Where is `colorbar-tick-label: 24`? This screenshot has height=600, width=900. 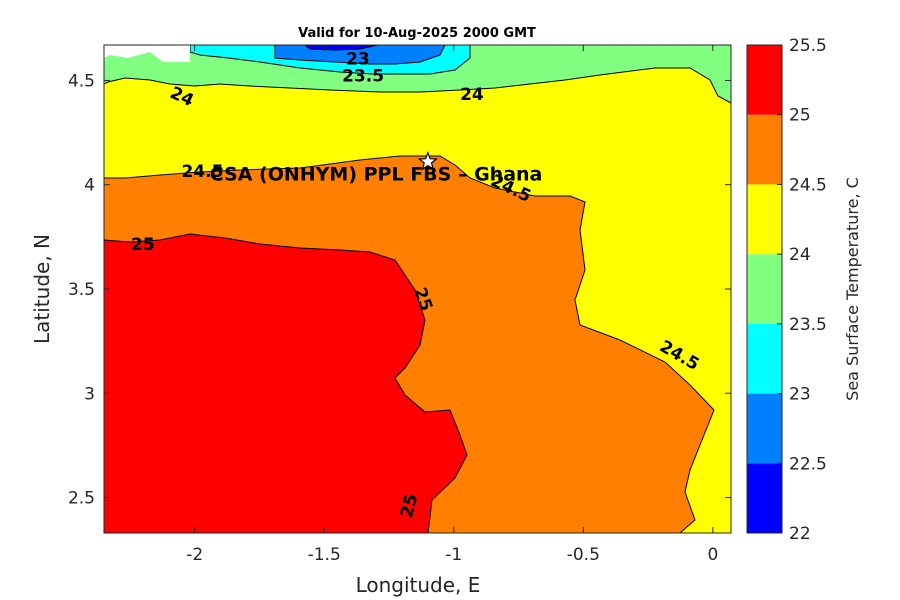
colorbar-tick-label: 24 is located at coordinates (800, 255).